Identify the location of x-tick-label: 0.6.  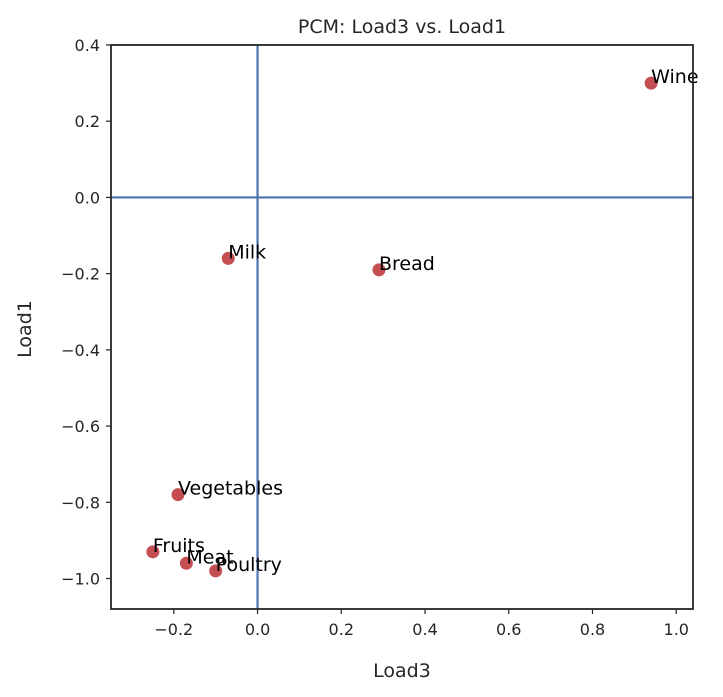
(508, 629).